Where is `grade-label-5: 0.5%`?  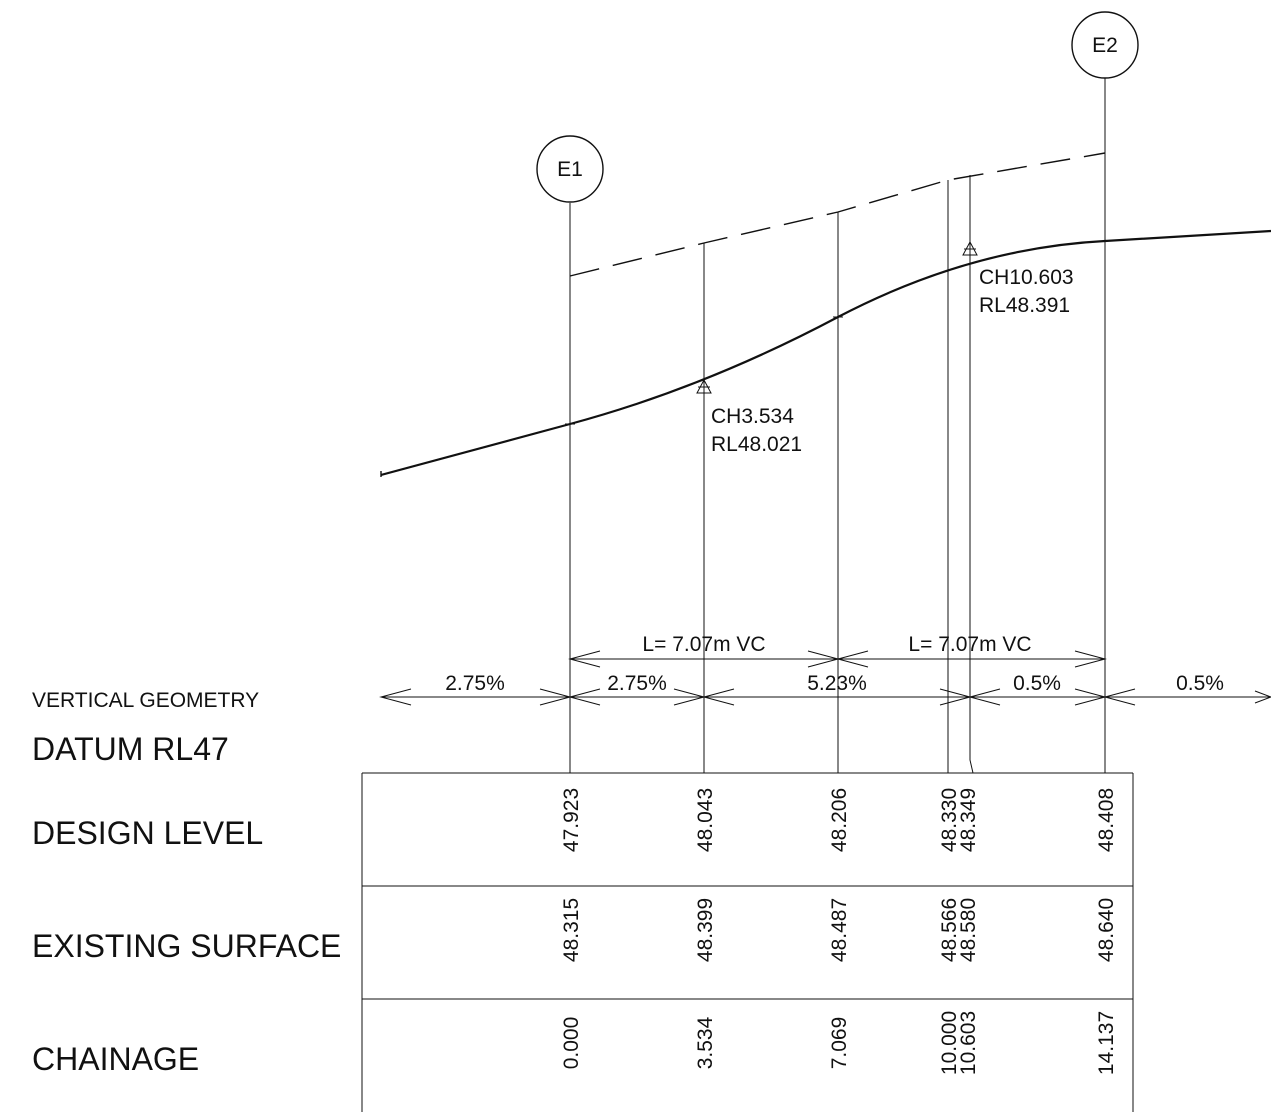 grade-label-5: 0.5% is located at coordinates (1200, 683).